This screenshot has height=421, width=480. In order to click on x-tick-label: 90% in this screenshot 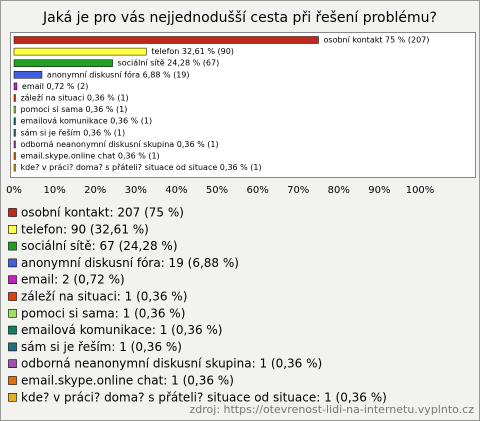, I will do `click(379, 190)`.